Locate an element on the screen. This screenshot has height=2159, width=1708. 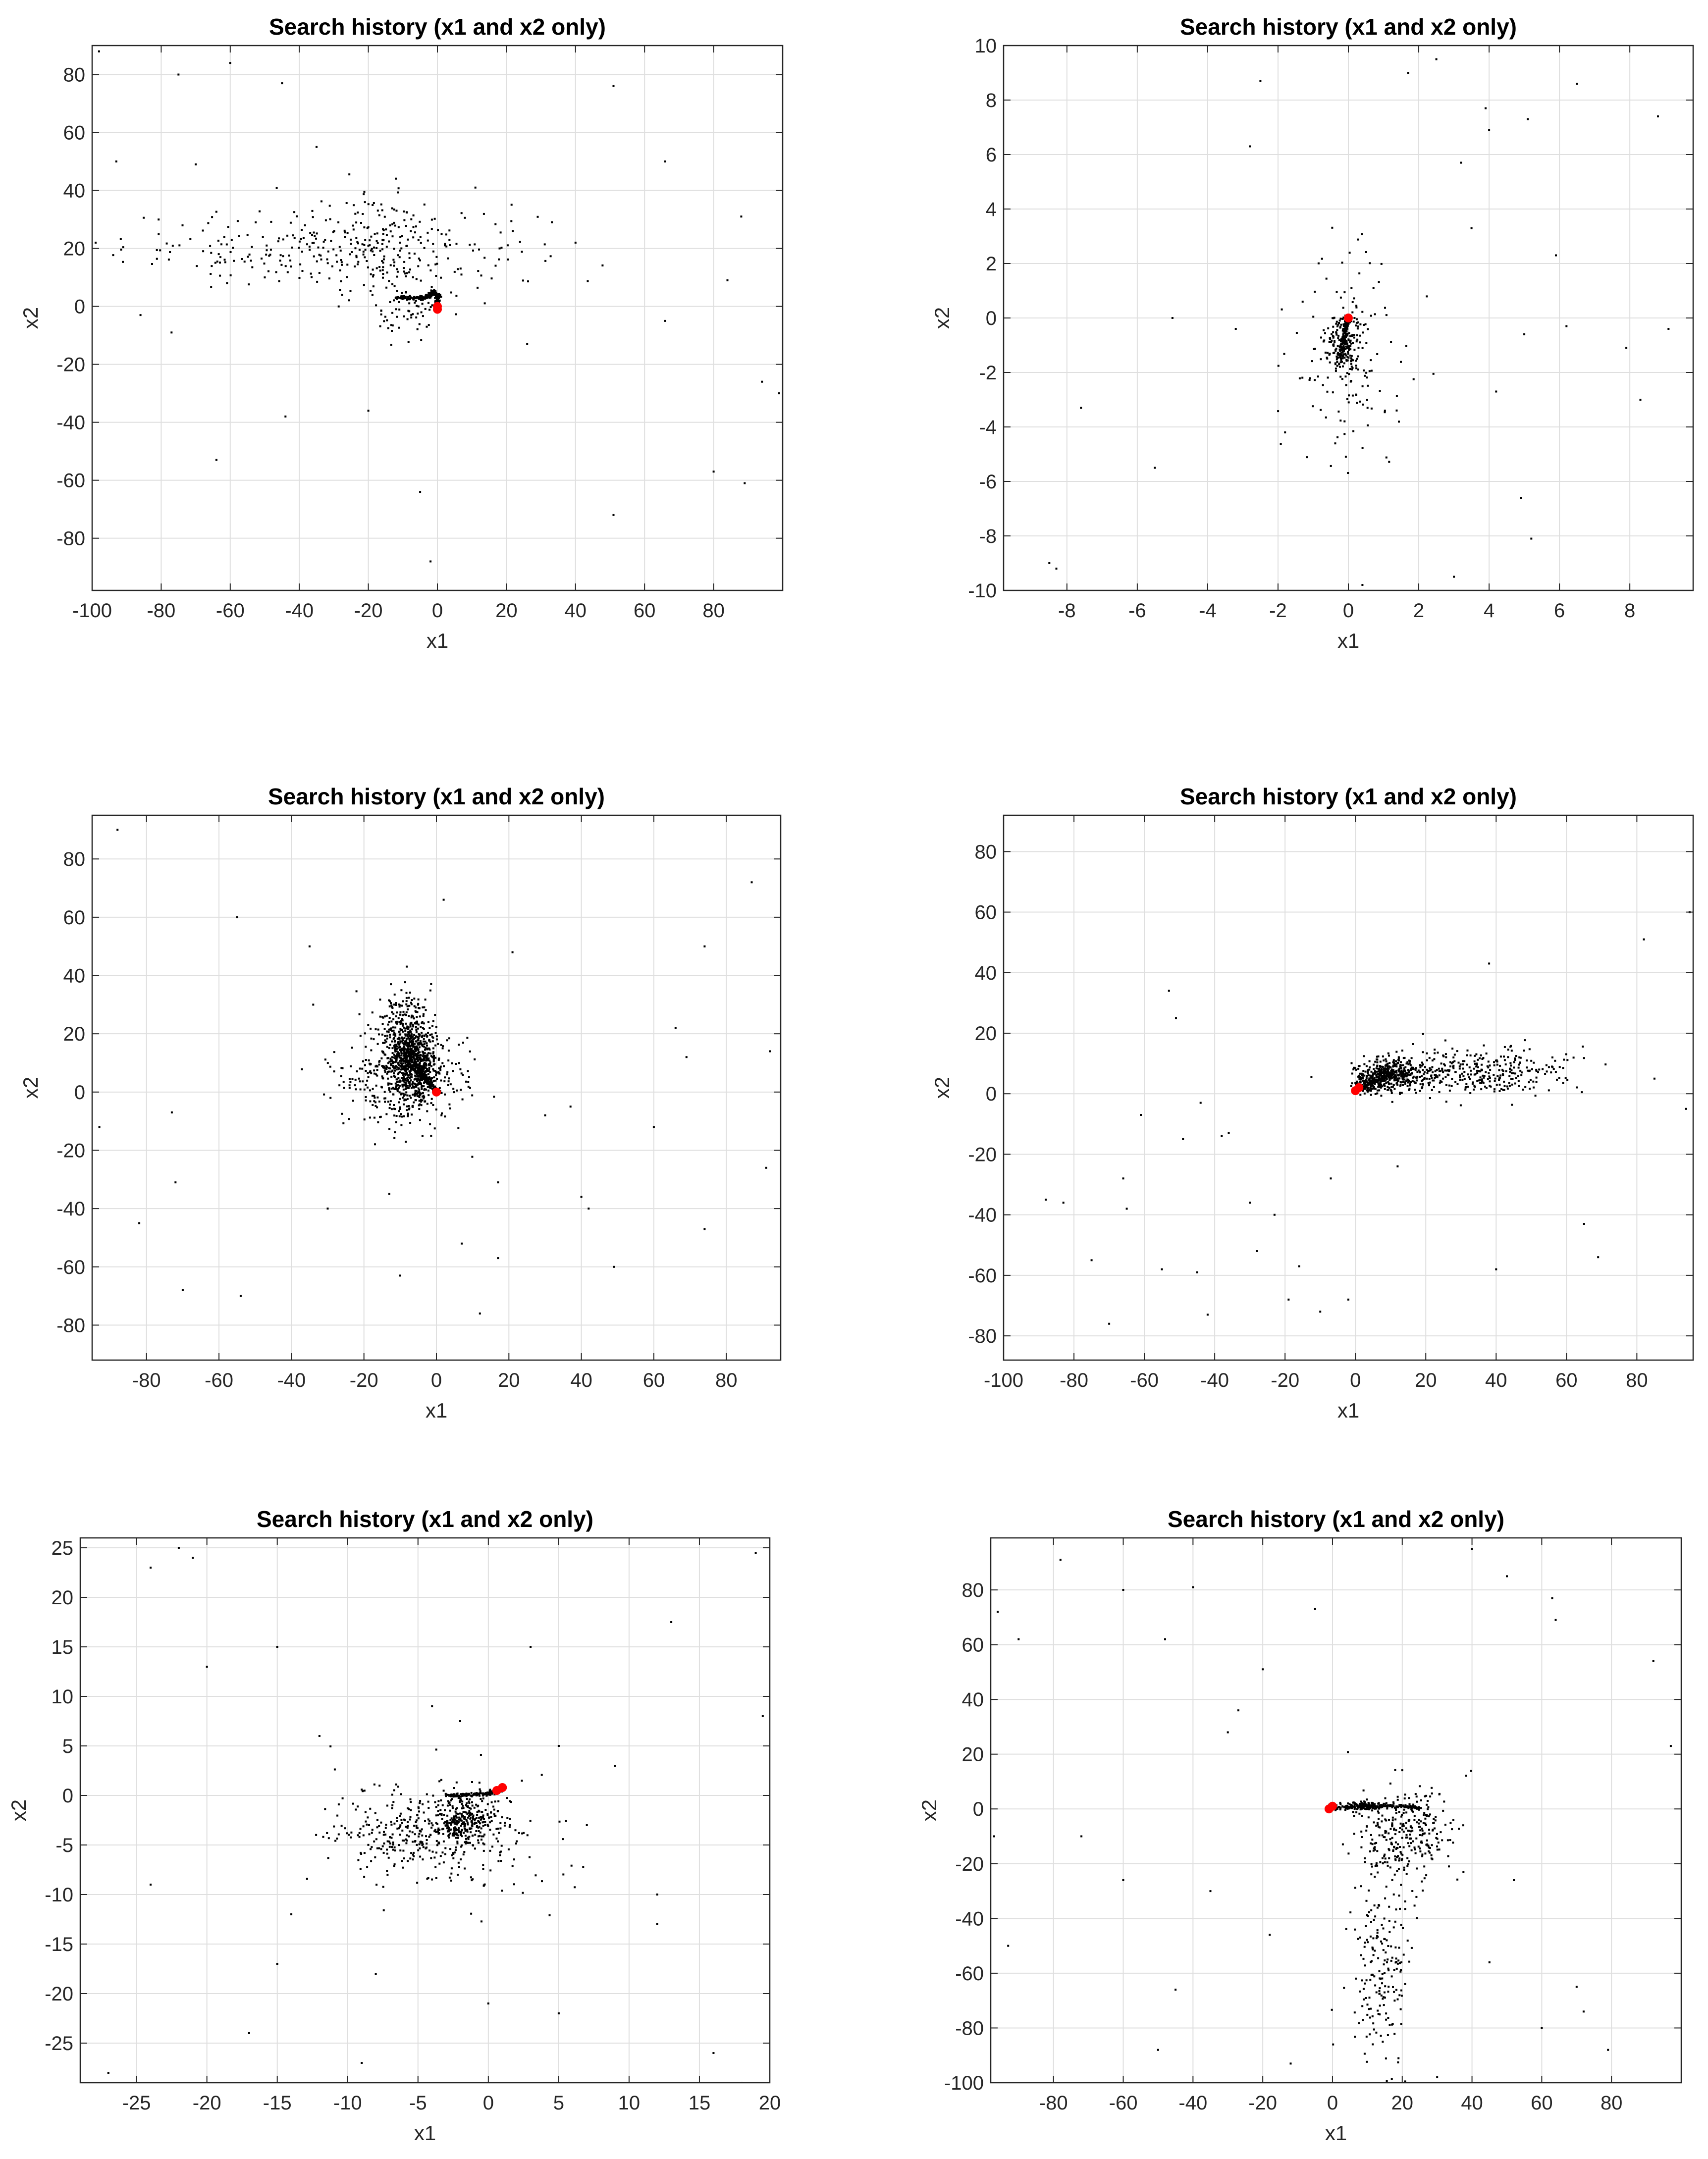
y-tick-label: 80 is located at coordinates (74, 75).